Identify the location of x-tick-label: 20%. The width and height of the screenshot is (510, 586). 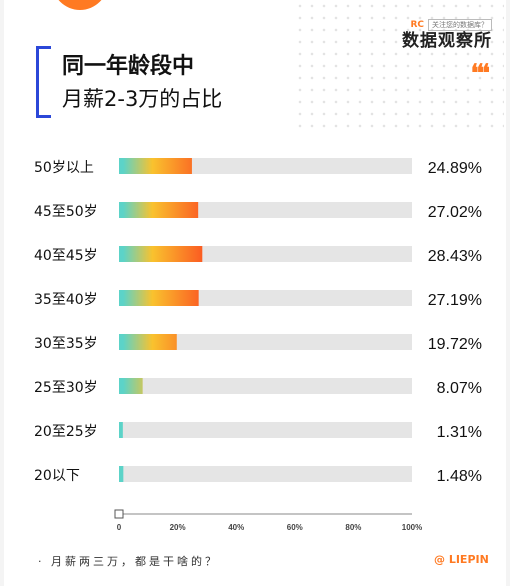
(178, 527).